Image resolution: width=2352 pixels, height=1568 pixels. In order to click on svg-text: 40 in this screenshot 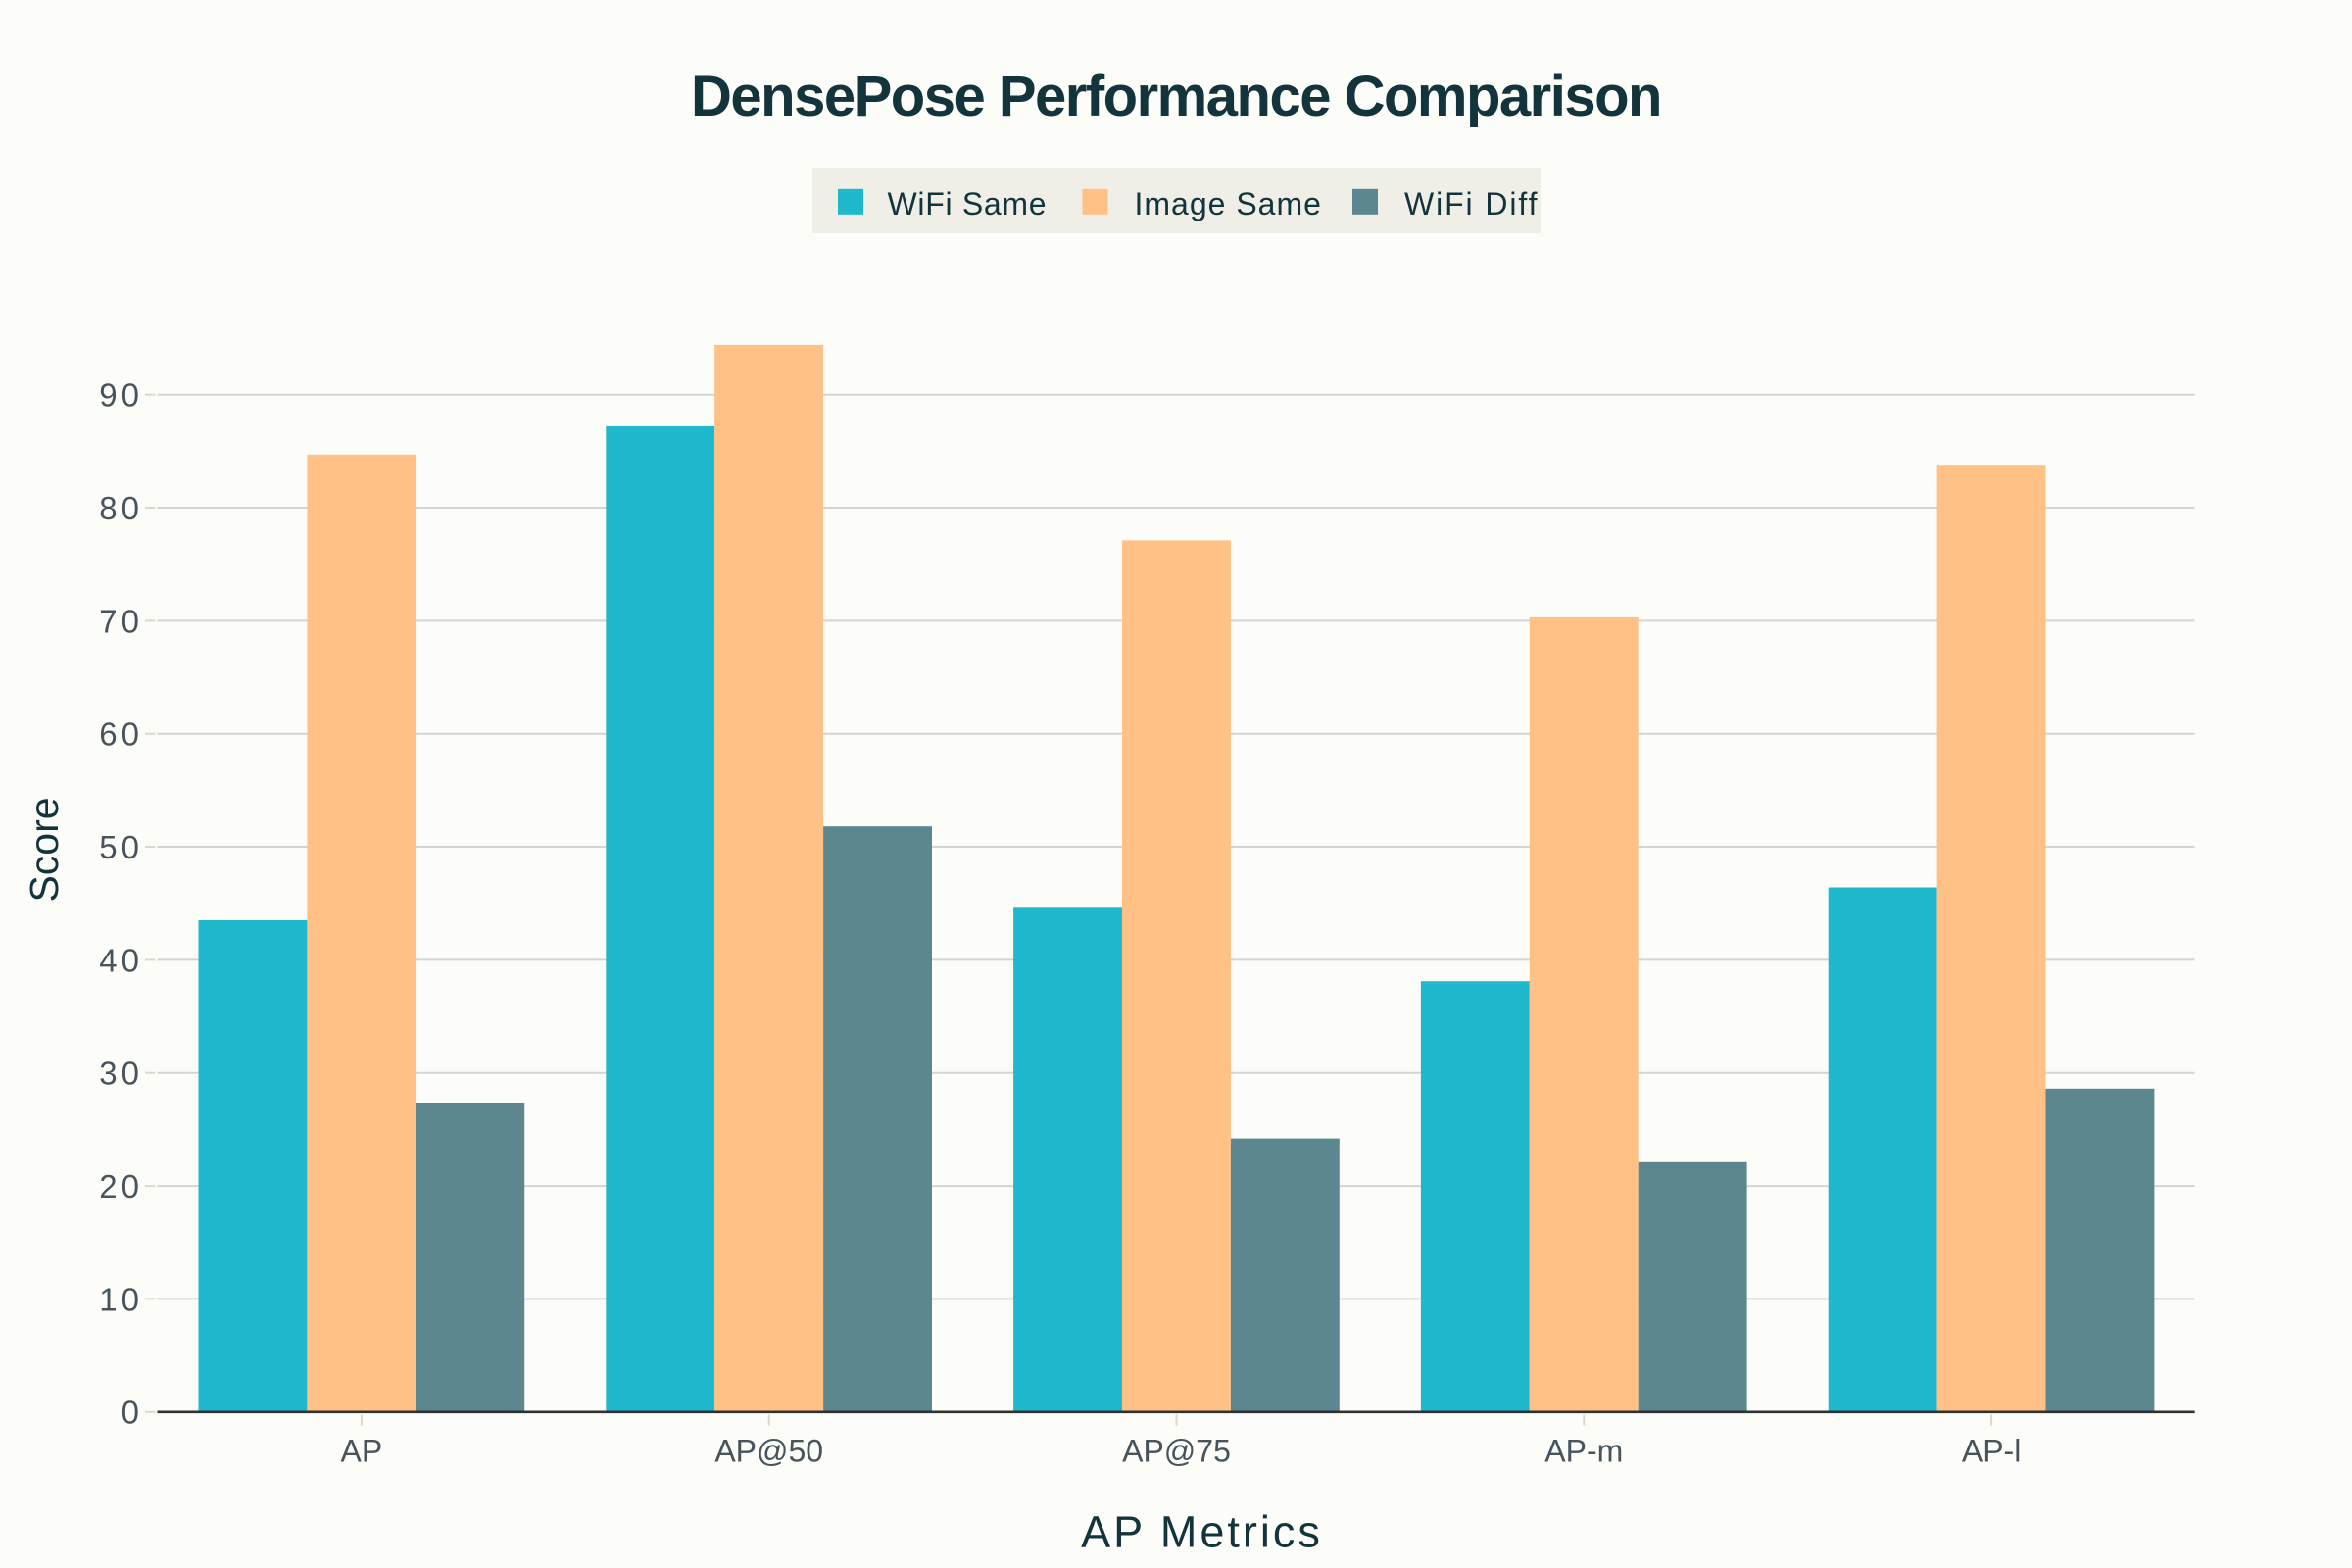, I will do `click(121, 960)`.